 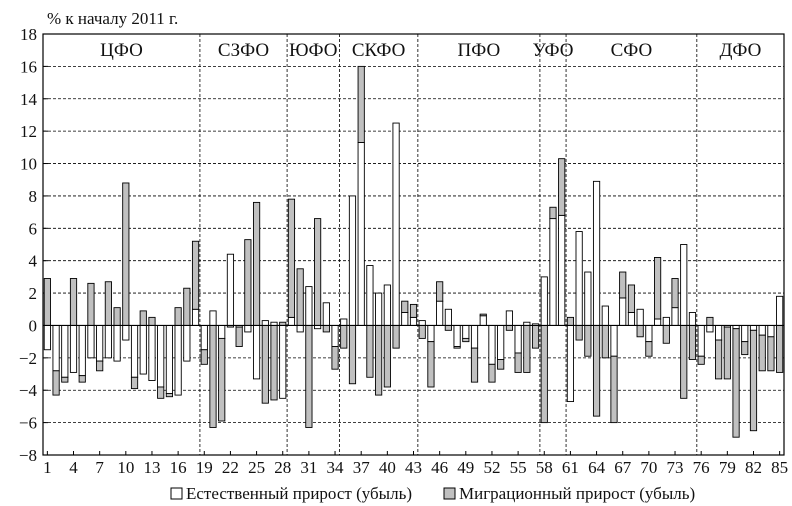 What do you see at coordinates (28, 423) in the screenshot?
I see `y-tick-label: −6` at bounding box center [28, 423].